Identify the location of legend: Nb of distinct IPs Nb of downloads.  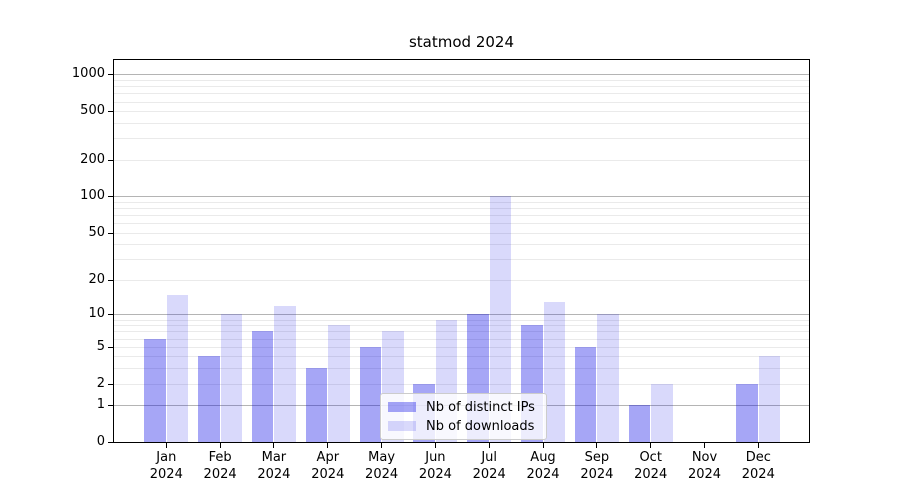
(463, 416).